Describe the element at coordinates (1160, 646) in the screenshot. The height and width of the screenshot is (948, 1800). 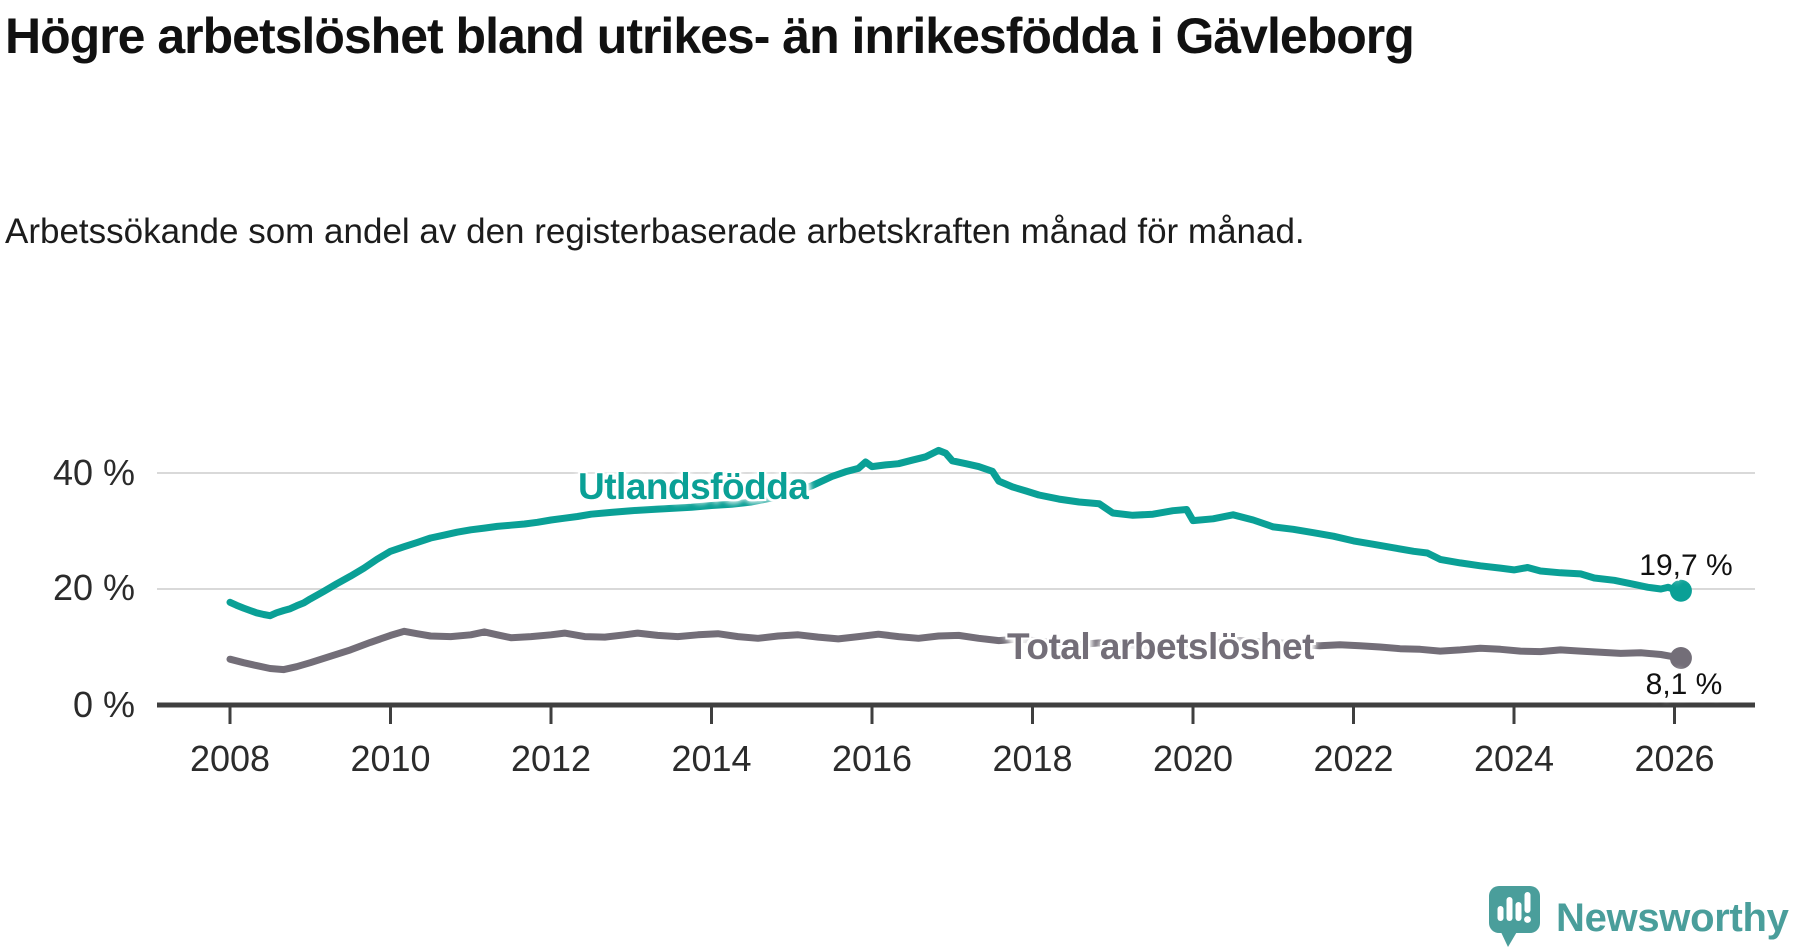
I see `series-label-total-arbetsloshet: Total arbetslöshet` at that location.